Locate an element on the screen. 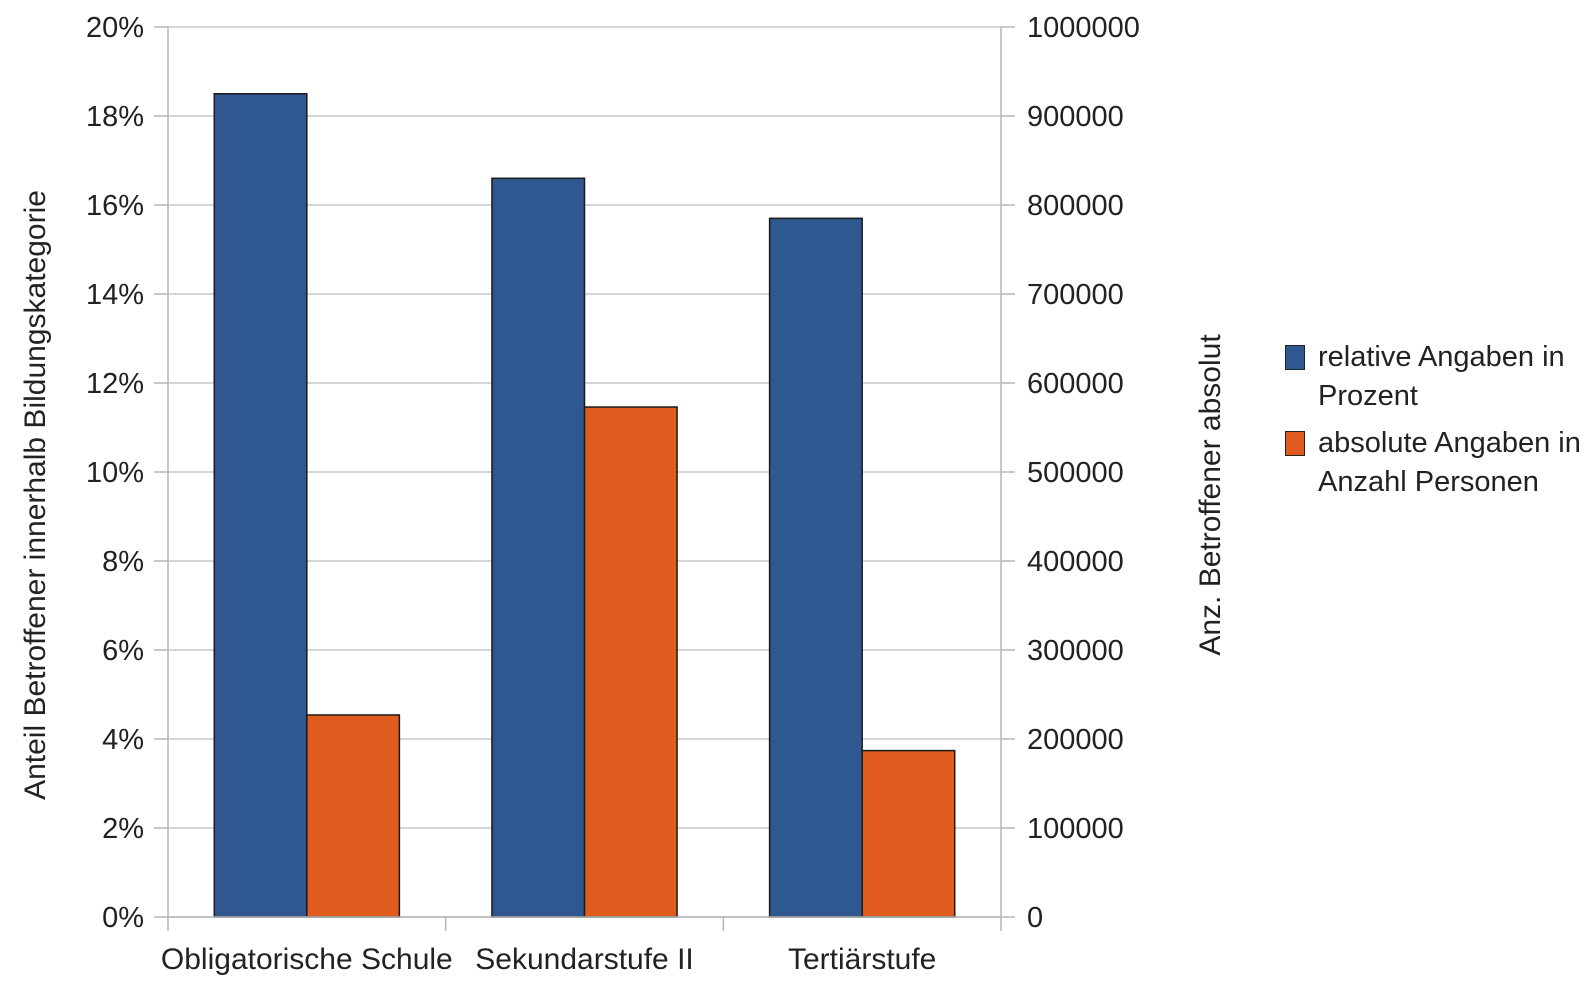 This screenshot has width=1595, height=993. x-category-label: Sekundarstufe II is located at coordinates (584, 959).